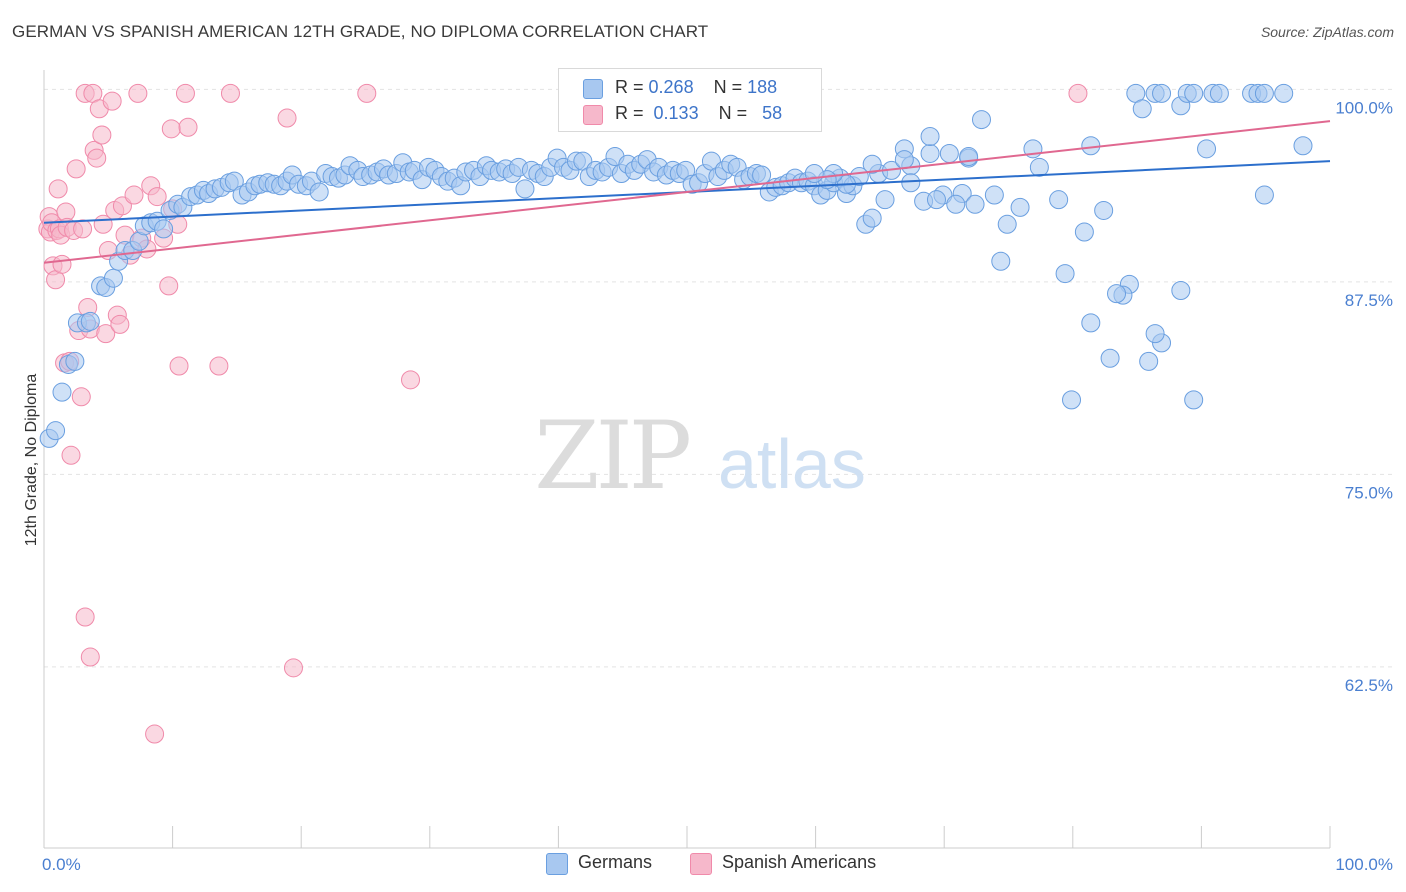 The image size is (1406, 892). Describe the element at coordinates (1369, 492) in the screenshot. I see `y-tick-label: 75.0%` at that location.